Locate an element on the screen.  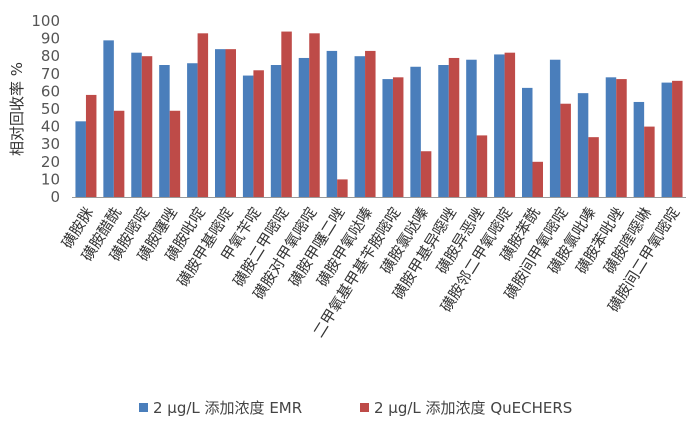
y-tick-label: 100 is located at coordinates (45, 21).